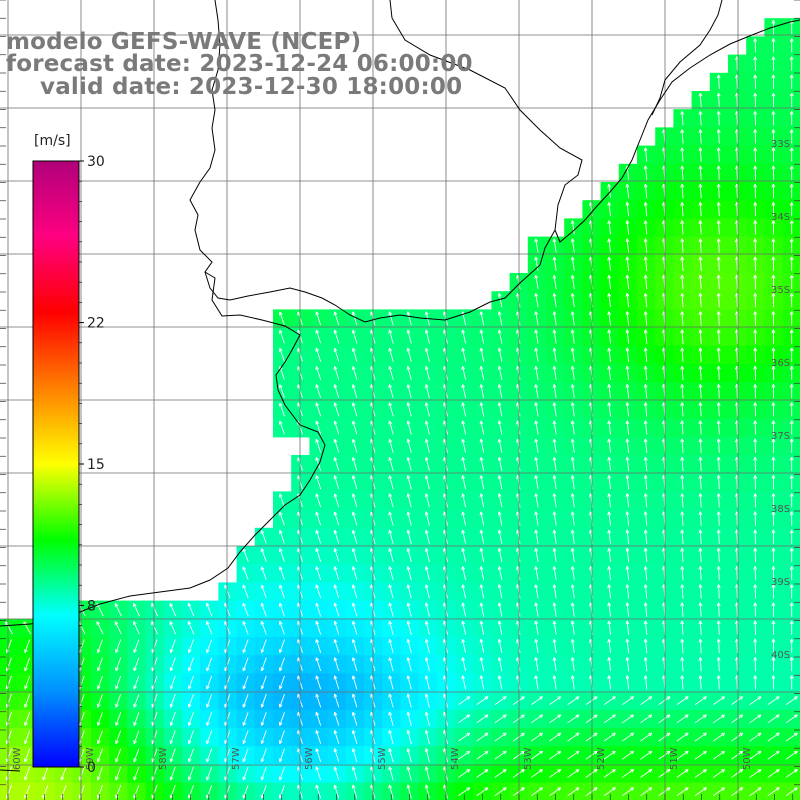 The image size is (800, 800). What do you see at coordinates (91, 606) in the screenshot?
I see `colorbar-tick-label: 8` at bounding box center [91, 606].